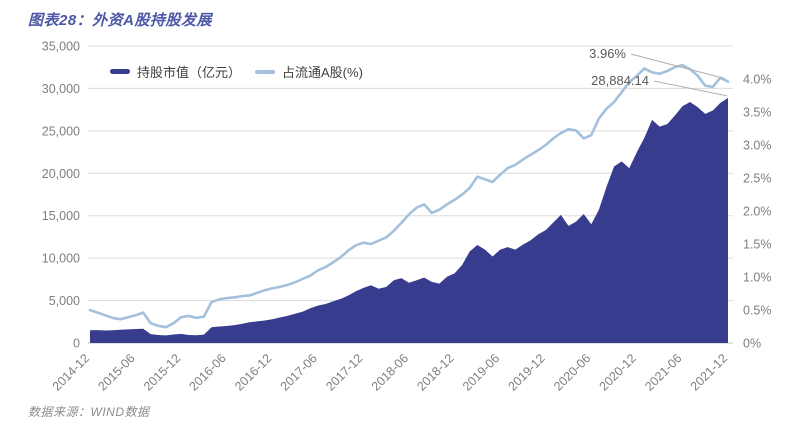 The image size is (800, 430). I want to click on leader-line-value, so click(690, 88).